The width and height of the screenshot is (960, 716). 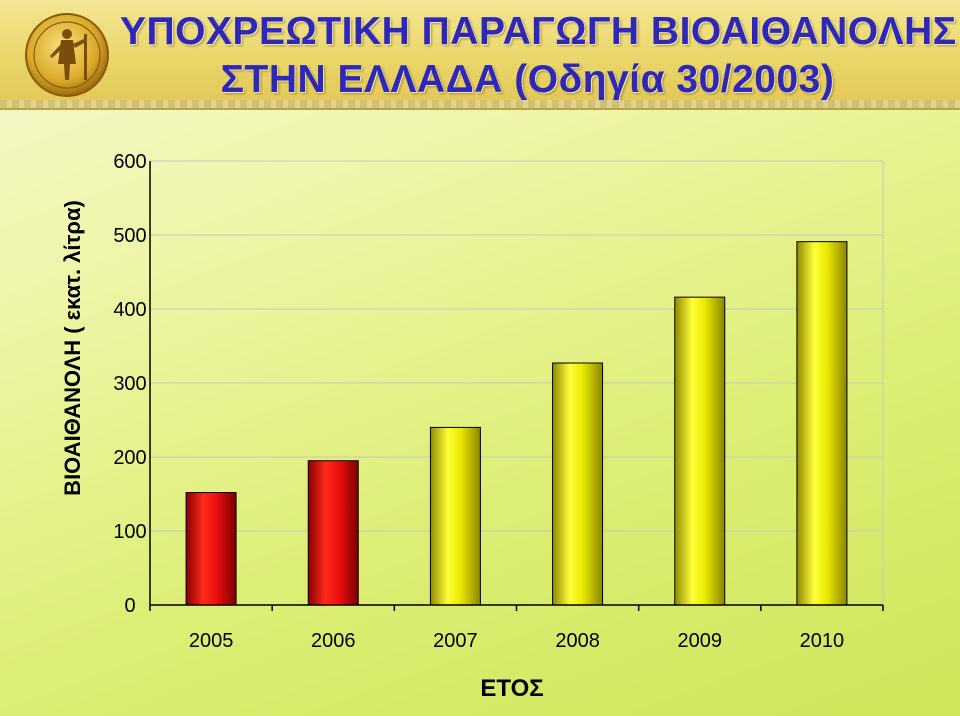 What do you see at coordinates (129, 606) in the screenshot?
I see `y-tick-label: 0` at bounding box center [129, 606].